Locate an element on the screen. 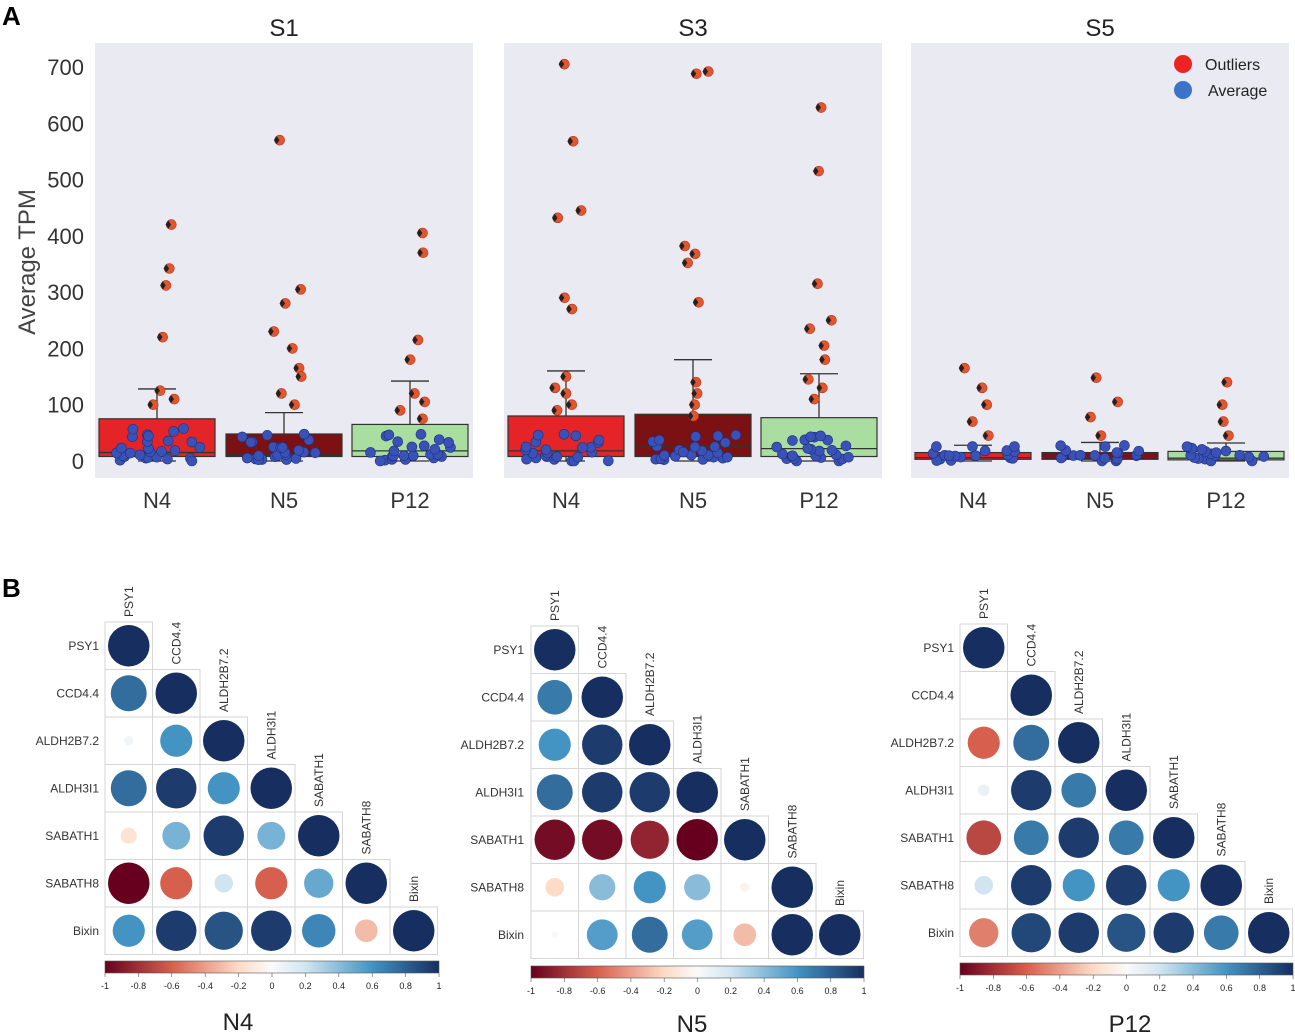 The width and height of the screenshot is (1295, 1035). colorbar-tick-label: -0.2 is located at coordinates (1093, 988).